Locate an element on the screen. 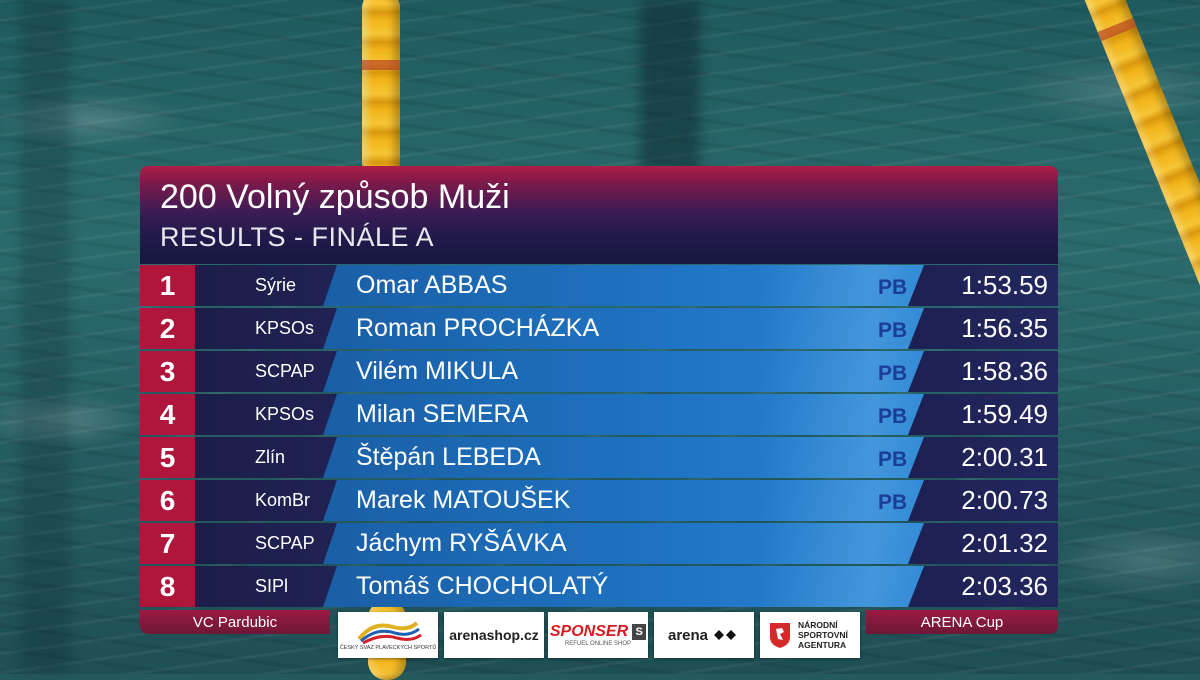 The width and height of the screenshot is (1200, 680). finish-time: 2:01.32 is located at coordinates (1004, 543).